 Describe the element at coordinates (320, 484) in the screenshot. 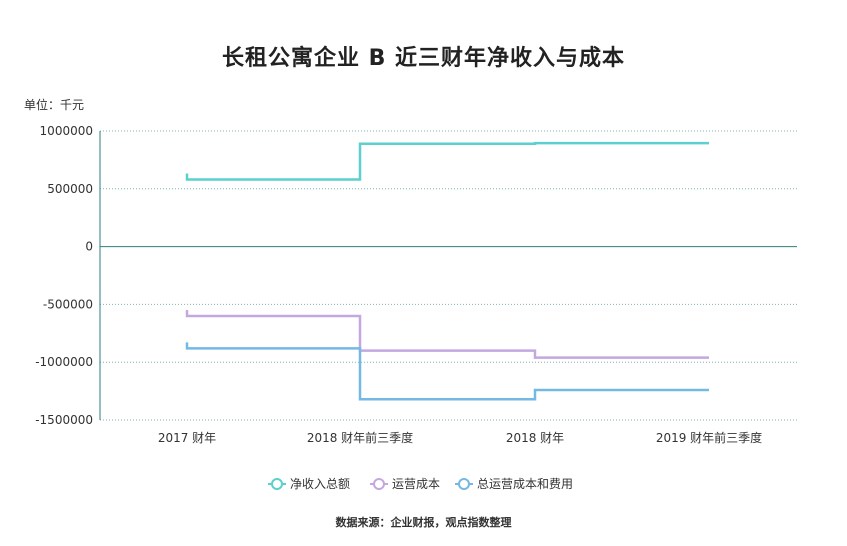

I see `legend-label: 净收入总额` at that location.